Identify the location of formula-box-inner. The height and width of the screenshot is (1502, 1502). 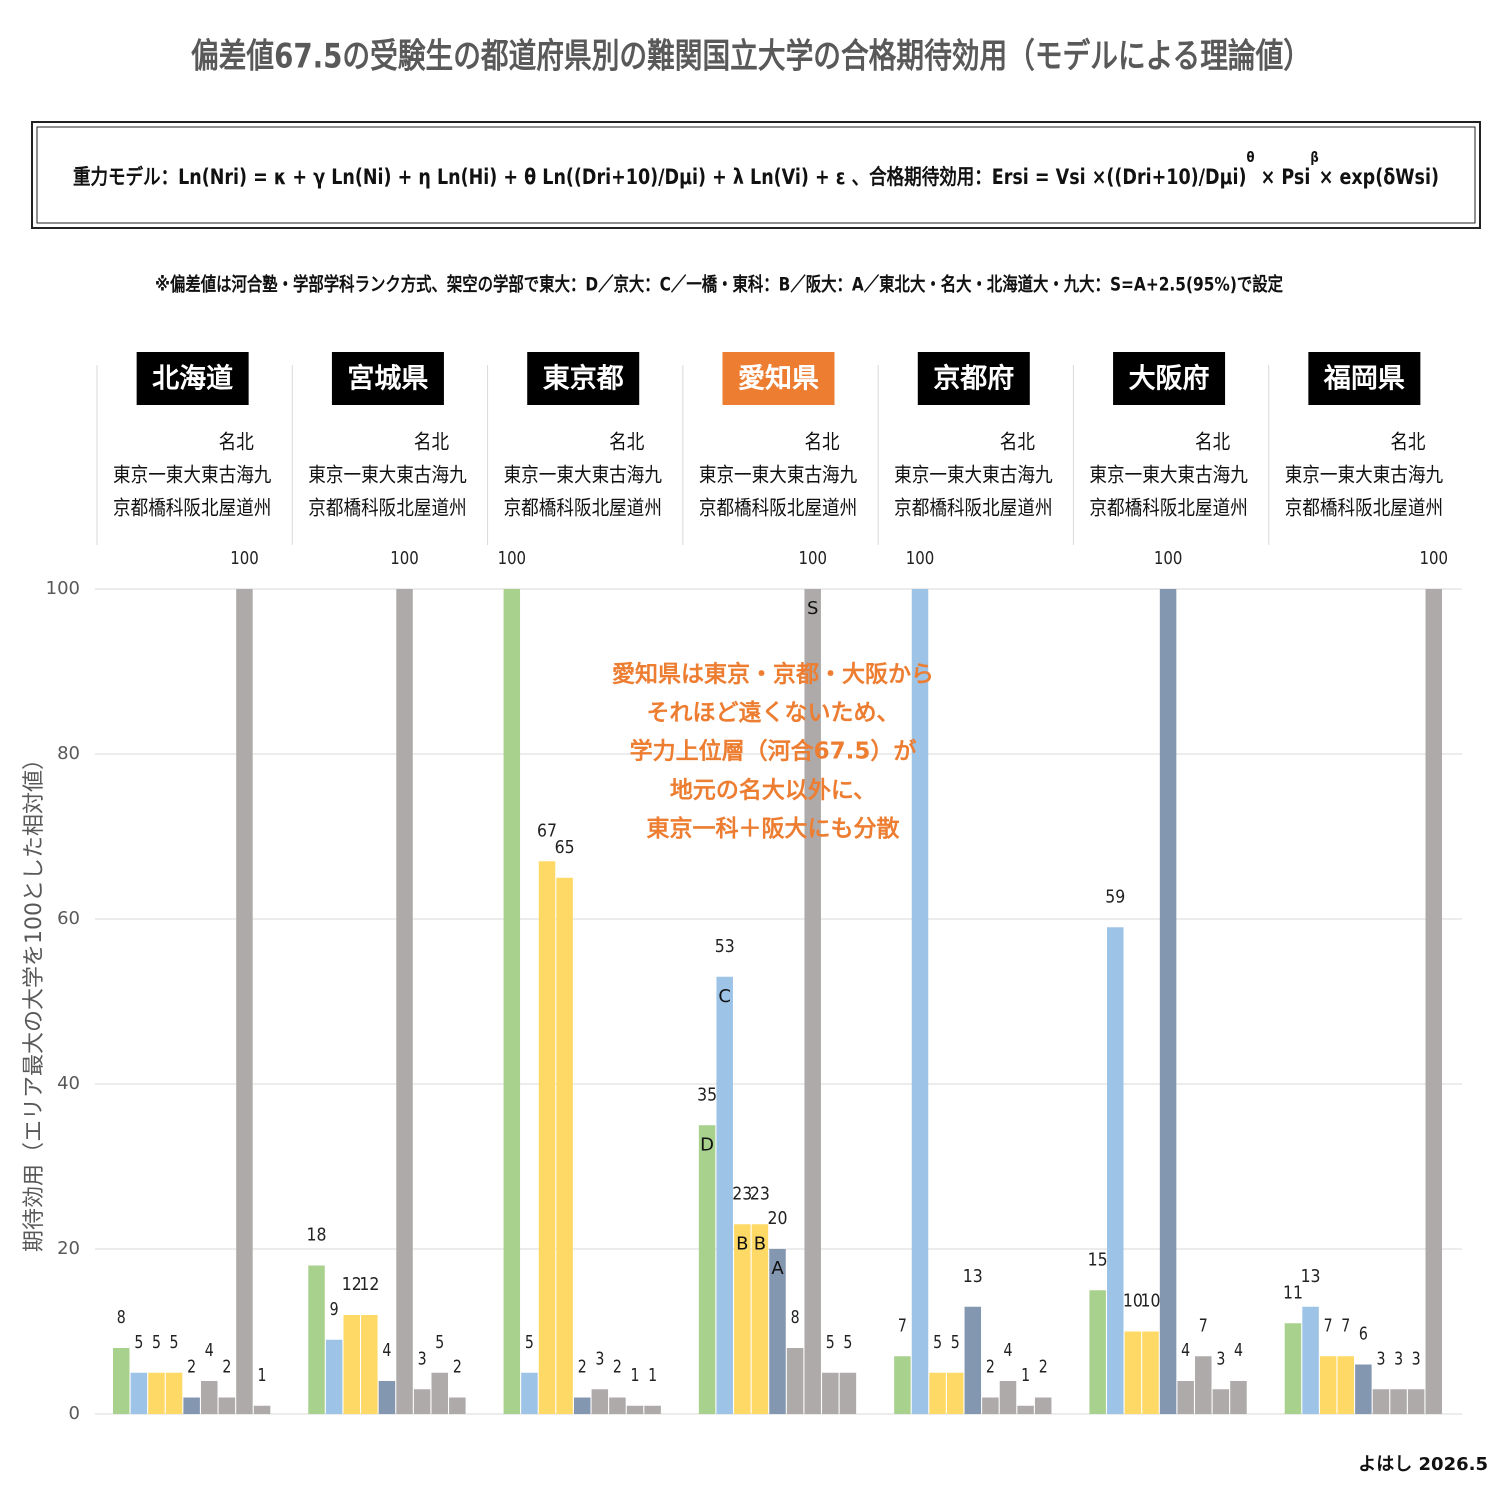
(756, 175).